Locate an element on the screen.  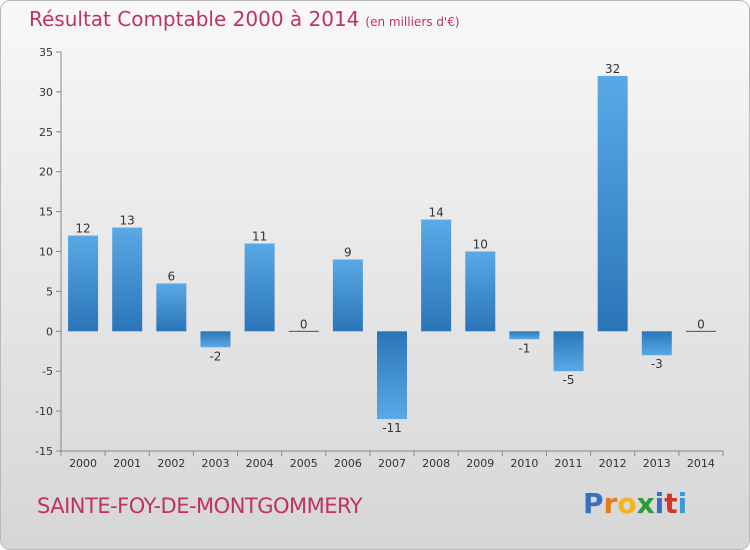
data-label-2014: 0 is located at coordinates (701, 324).